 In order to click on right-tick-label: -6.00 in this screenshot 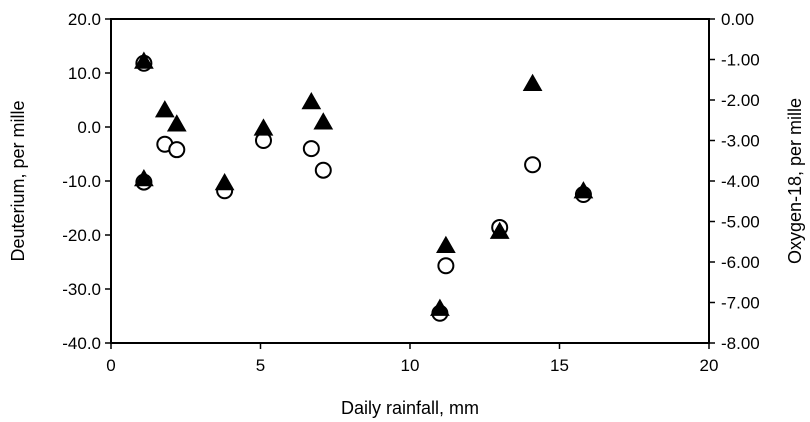, I will do `click(740, 262)`.